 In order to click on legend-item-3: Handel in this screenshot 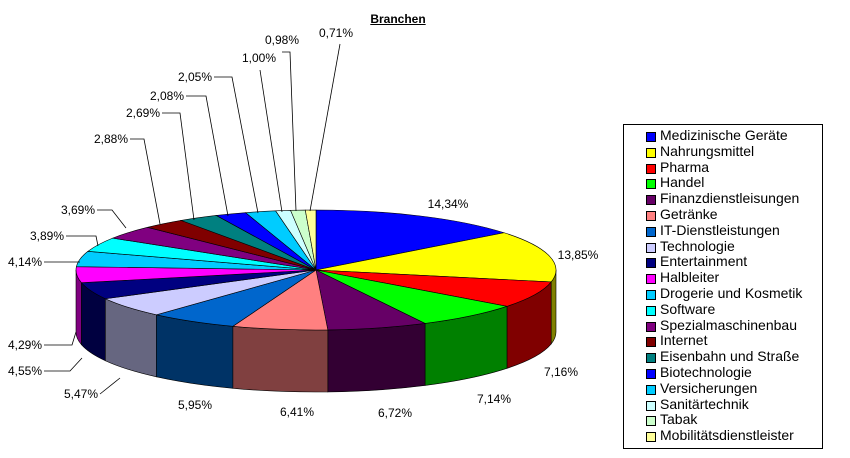, I will do `click(734, 183)`.